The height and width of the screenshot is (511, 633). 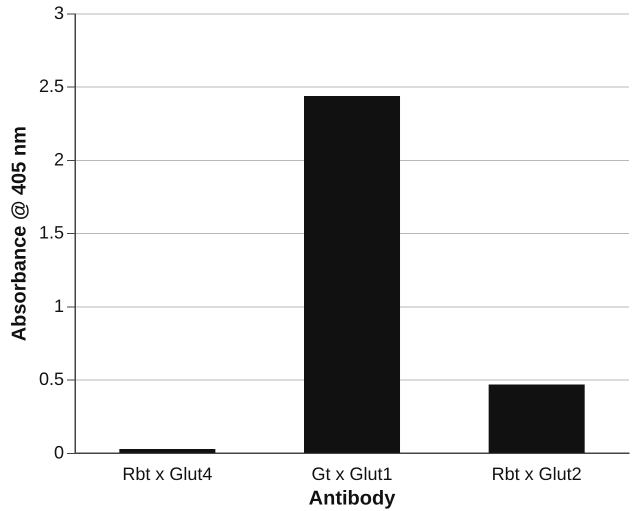 What do you see at coordinates (19, 234) in the screenshot?
I see `y-axis-title: Absorbance @ 405 nm` at bounding box center [19, 234].